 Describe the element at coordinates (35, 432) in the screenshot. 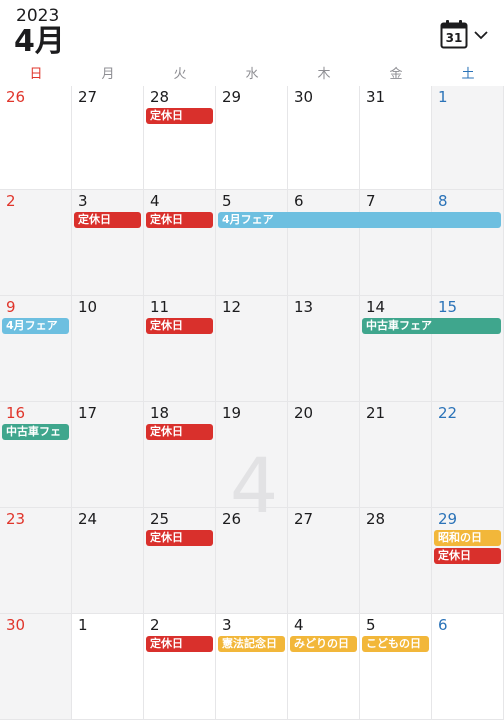

I see `ev-chukosha-fair-2: 中古車フェ` at that location.